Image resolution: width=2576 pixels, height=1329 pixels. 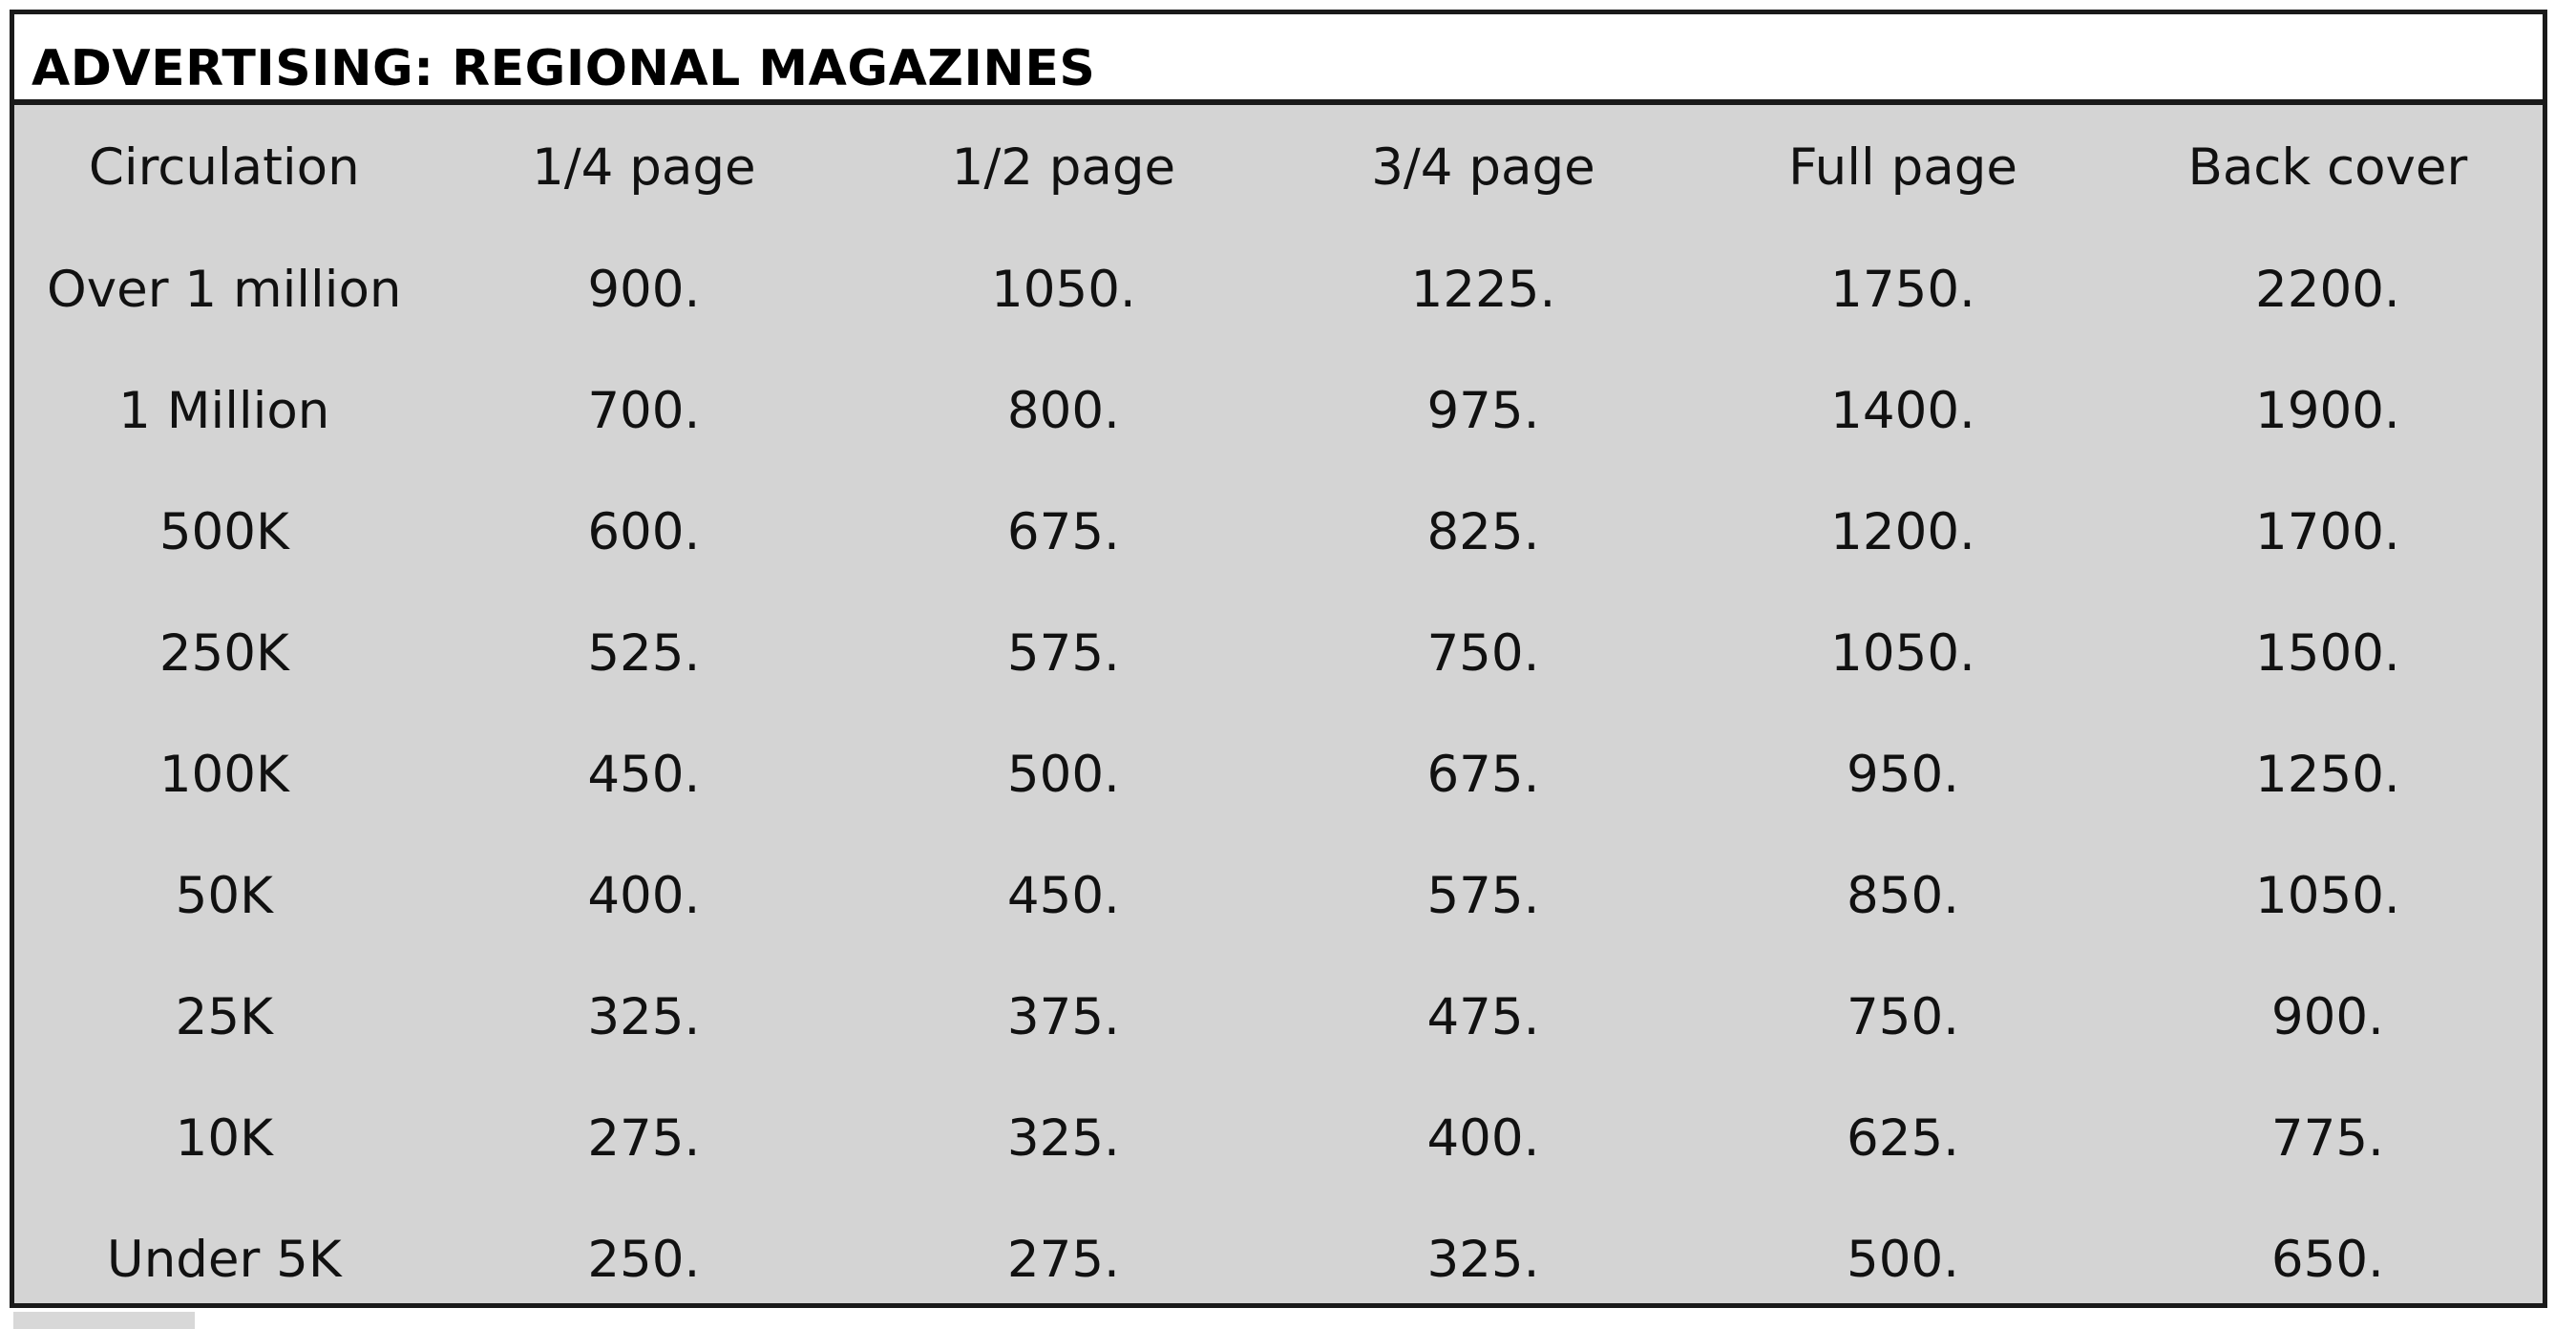 What do you see at coordinates (1902, 532) in the screenshot?
I see `price-cell: 1200.` at bounding box center [1902, 532].